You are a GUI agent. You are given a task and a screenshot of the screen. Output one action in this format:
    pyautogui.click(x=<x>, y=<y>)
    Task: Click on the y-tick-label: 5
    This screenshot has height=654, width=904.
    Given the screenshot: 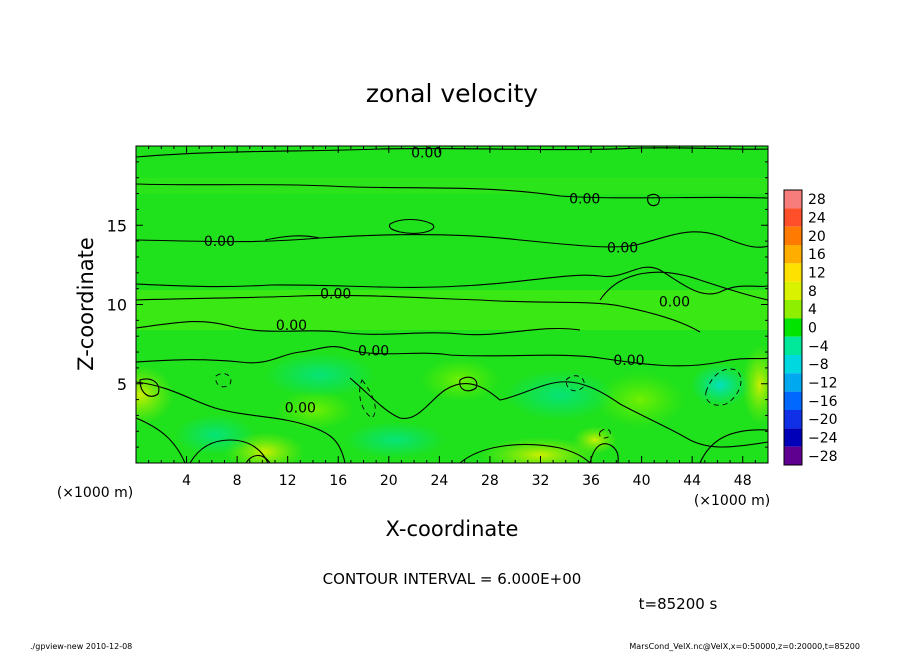 What is the action you would take?
    pyautogui.click(x=122, y=384)
    